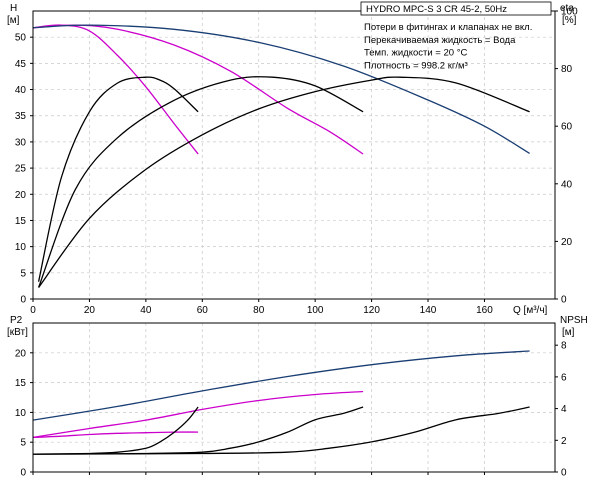  I want to click on left-axis-label: H, so click(13, 8).